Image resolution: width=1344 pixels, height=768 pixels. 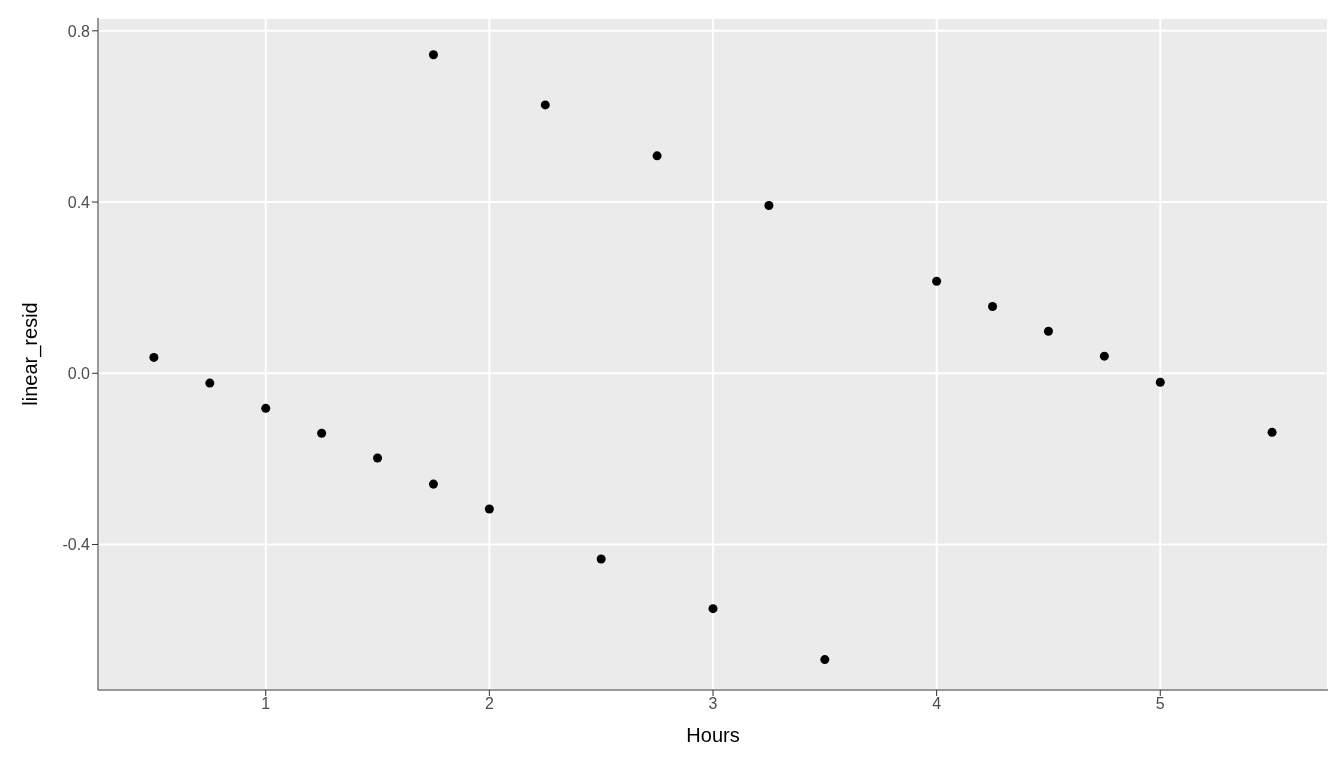 What do you see at coordinates (713, 704) in the screenshot?
I see `x-tick-label: 3` at bounding box center [713, 704].